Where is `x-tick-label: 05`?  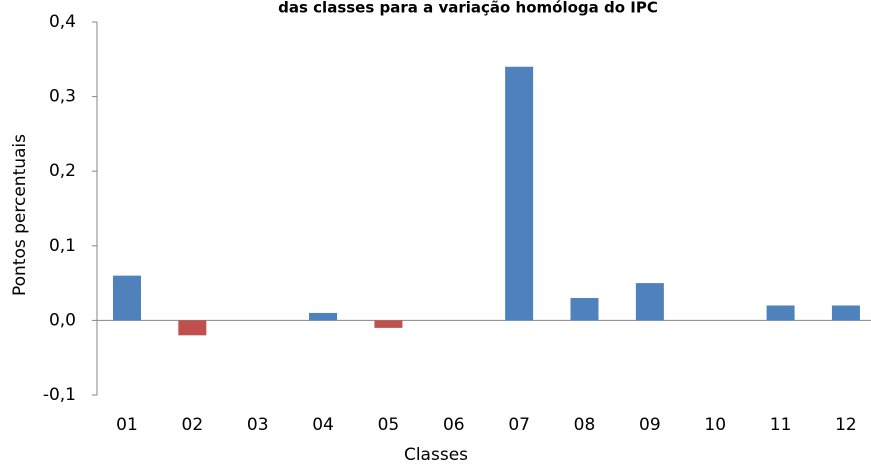 x-tick-label: 05 is located at coordinates (389, 425).